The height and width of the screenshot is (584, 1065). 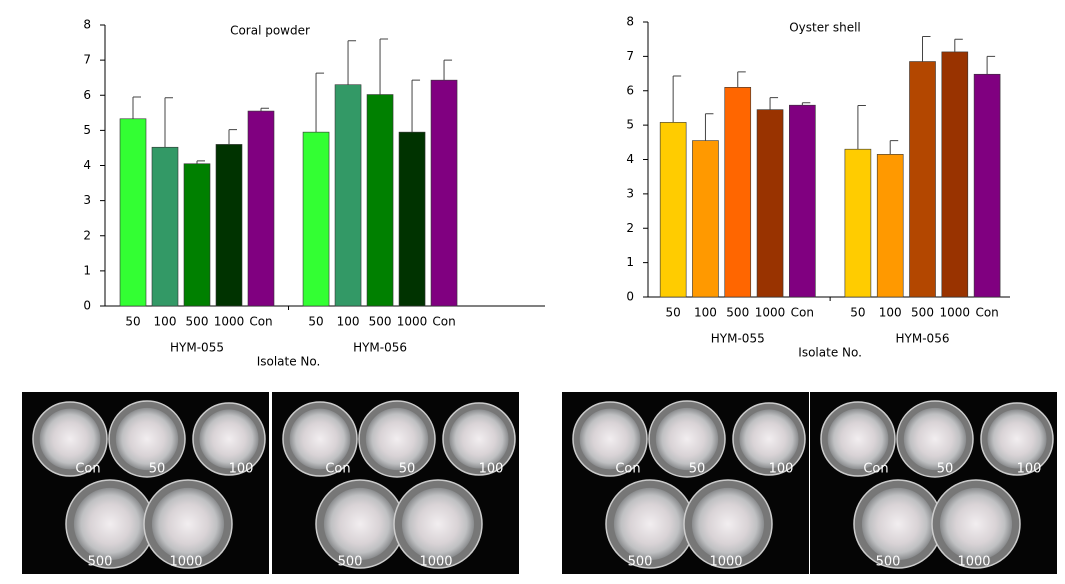 What do you see at coordinates (270, 31) in the screenshot?
I see `chart-title: Coral powder` at bounding box center [270, 31].